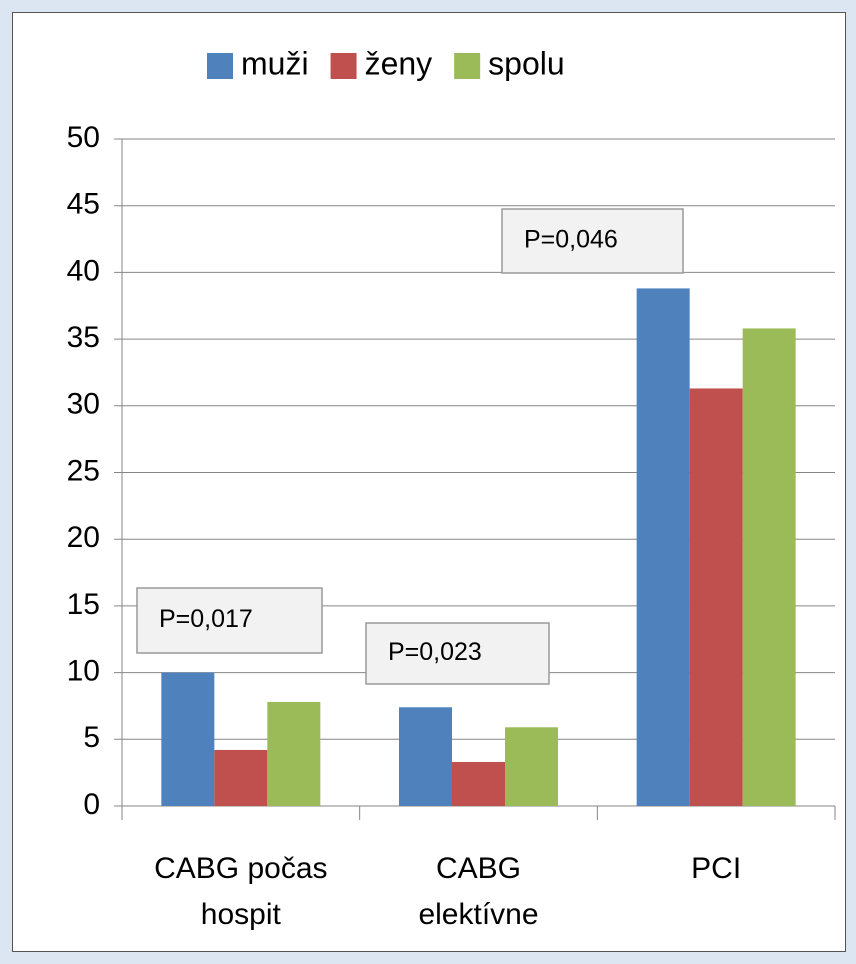  Describe the element at coordinates (571, 240) in the screenshot. I see `annotation: P=0,046` at that location.